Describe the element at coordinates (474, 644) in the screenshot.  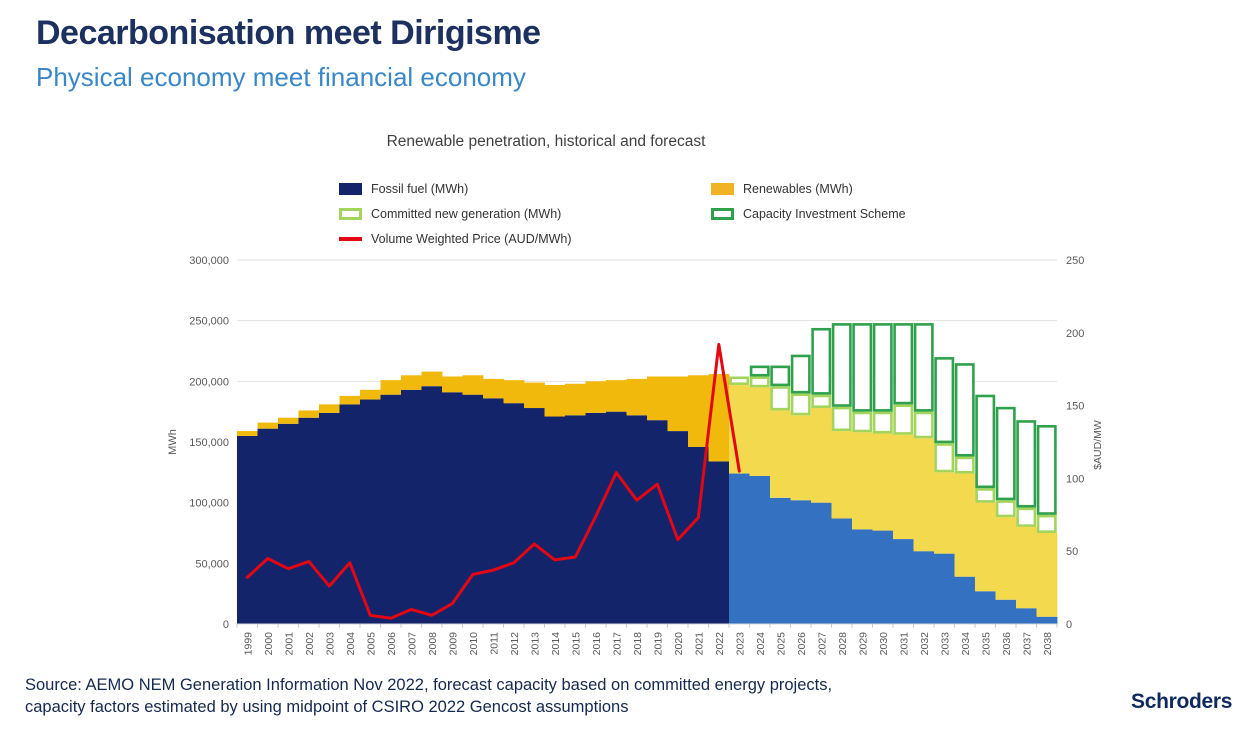
I see `x-axis-year-label: 2010` at that location.